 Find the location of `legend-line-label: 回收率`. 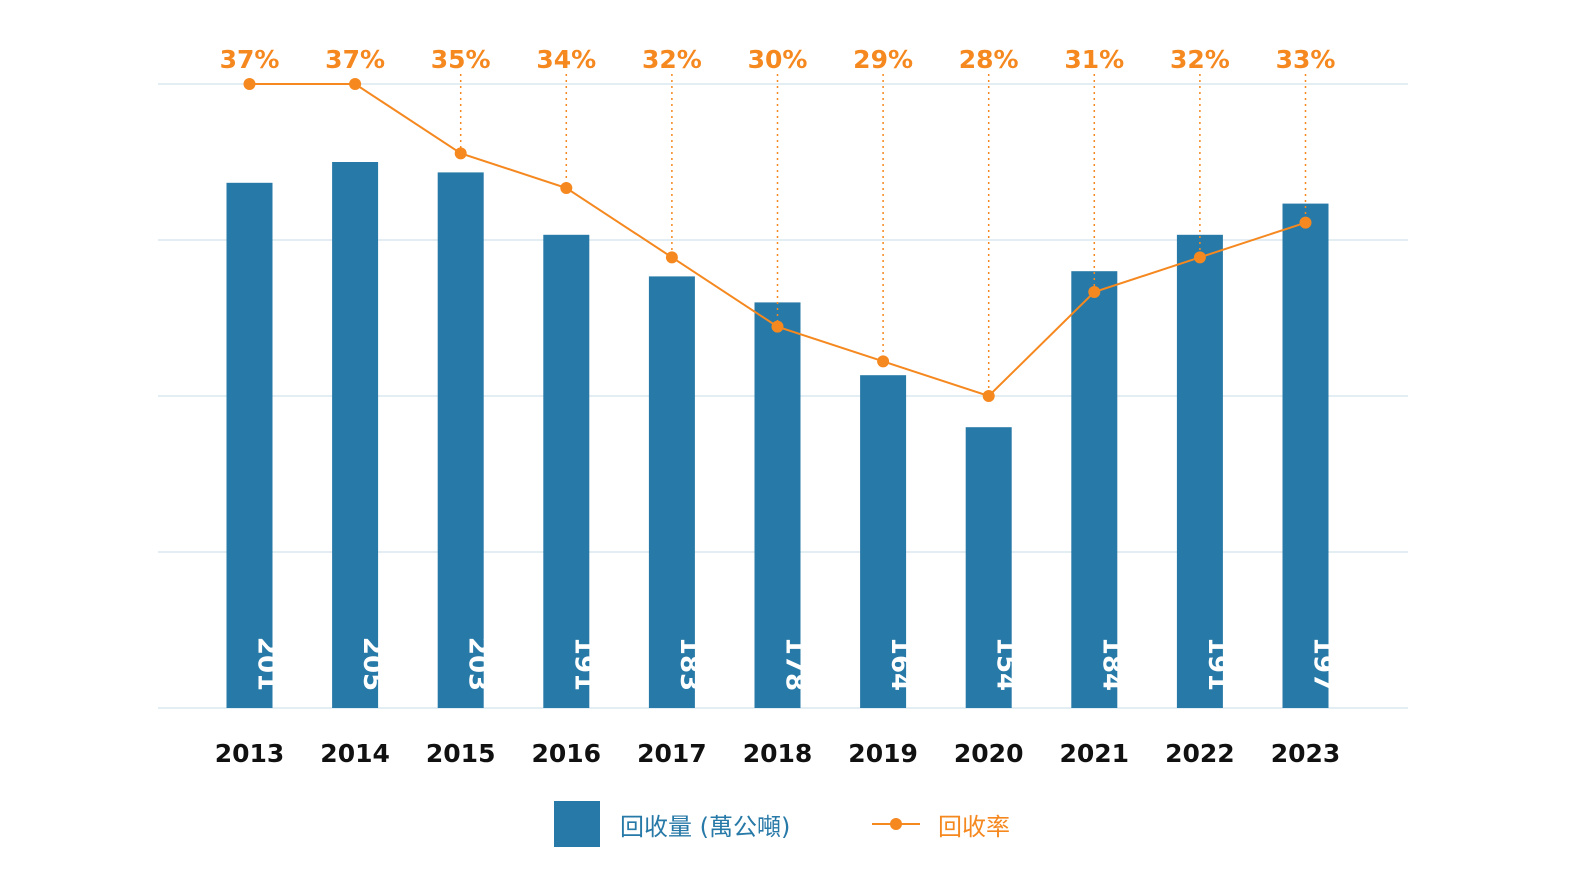

legend-line-label: 回收率 is located at coordinates (974, 826).